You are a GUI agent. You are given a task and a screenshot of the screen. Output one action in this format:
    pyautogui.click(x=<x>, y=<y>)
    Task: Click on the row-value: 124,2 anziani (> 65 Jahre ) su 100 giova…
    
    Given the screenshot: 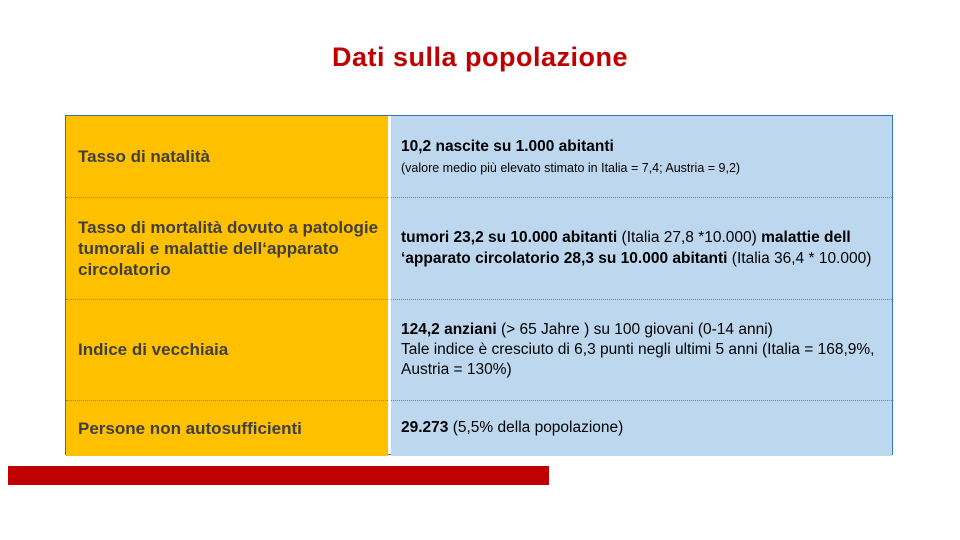 What is the action you would take?
    pyautogui.click(x=641, y=350)
    